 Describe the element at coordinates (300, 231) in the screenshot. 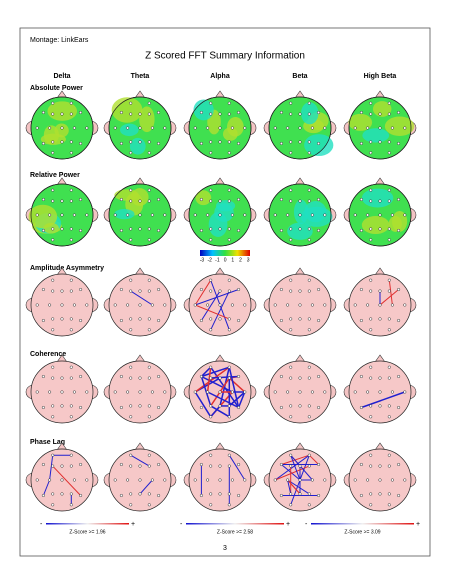

I see `z-blob` at that location.